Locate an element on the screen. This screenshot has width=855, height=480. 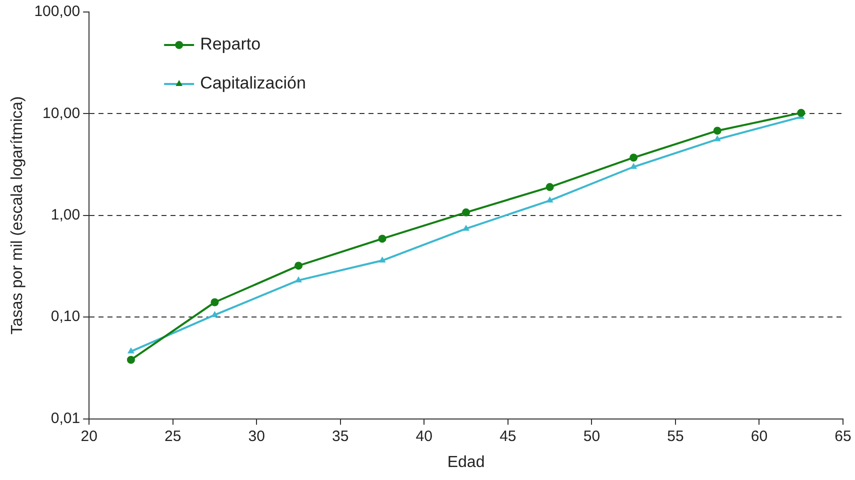
y-tick-label: 100,00 is located at coordinates (57, 11).